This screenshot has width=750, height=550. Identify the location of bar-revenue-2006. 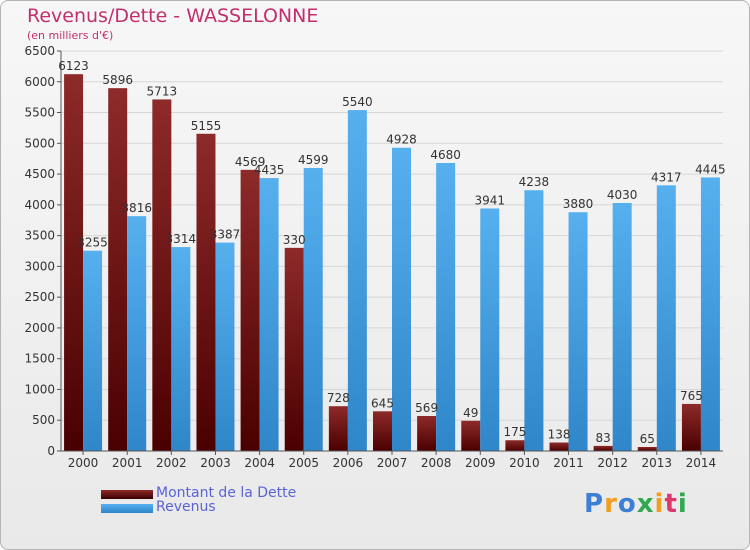
(357, 281).